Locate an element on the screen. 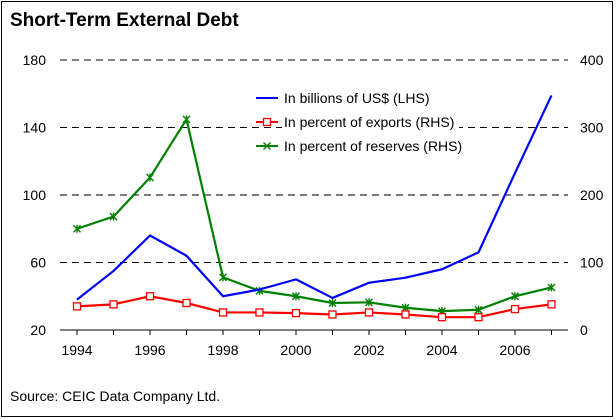 Image resolution: width=616 pixels, height=420 pixels. right-axis-tick-label: 100 is located at coordinates (592, 263).